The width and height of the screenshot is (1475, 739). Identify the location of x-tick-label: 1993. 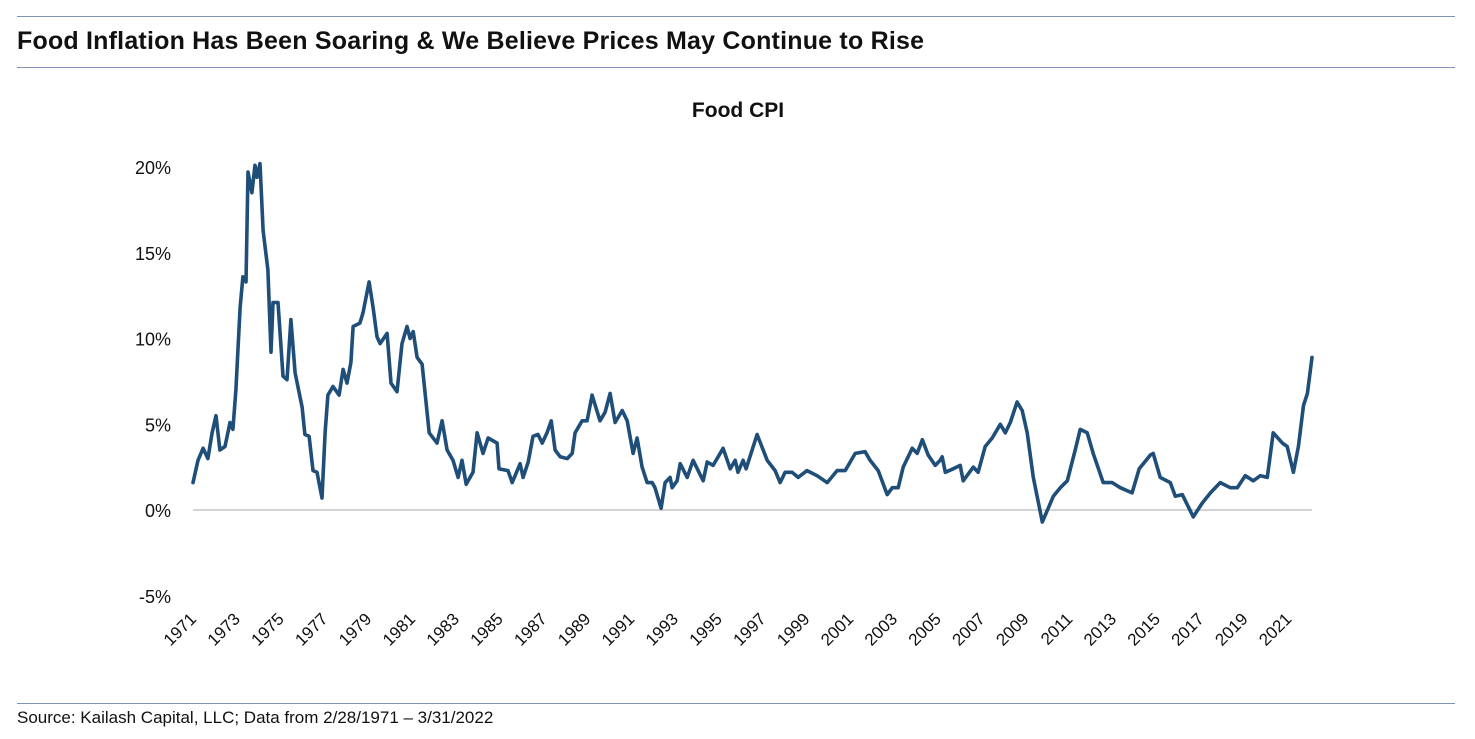
(662, 629).